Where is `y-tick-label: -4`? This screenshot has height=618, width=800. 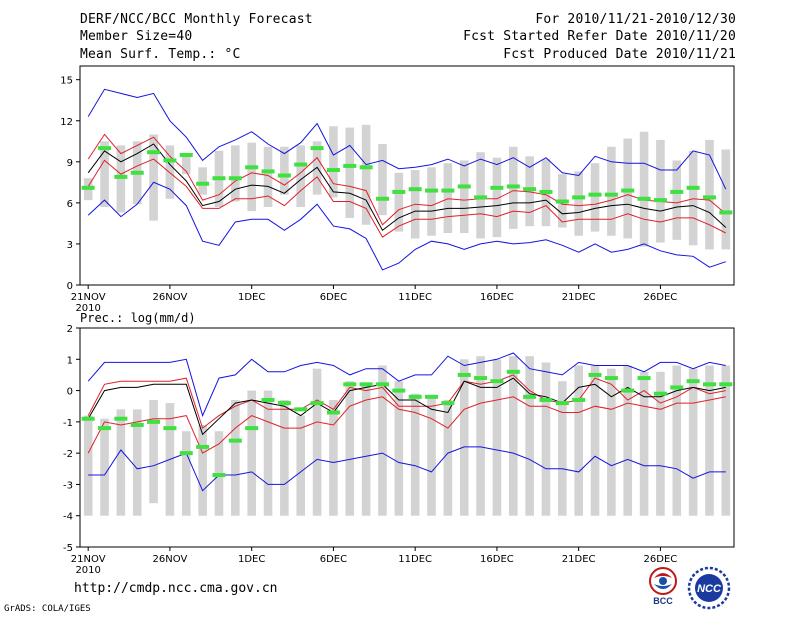
y-tick-label: -4 is located at coordinates (68, 517).